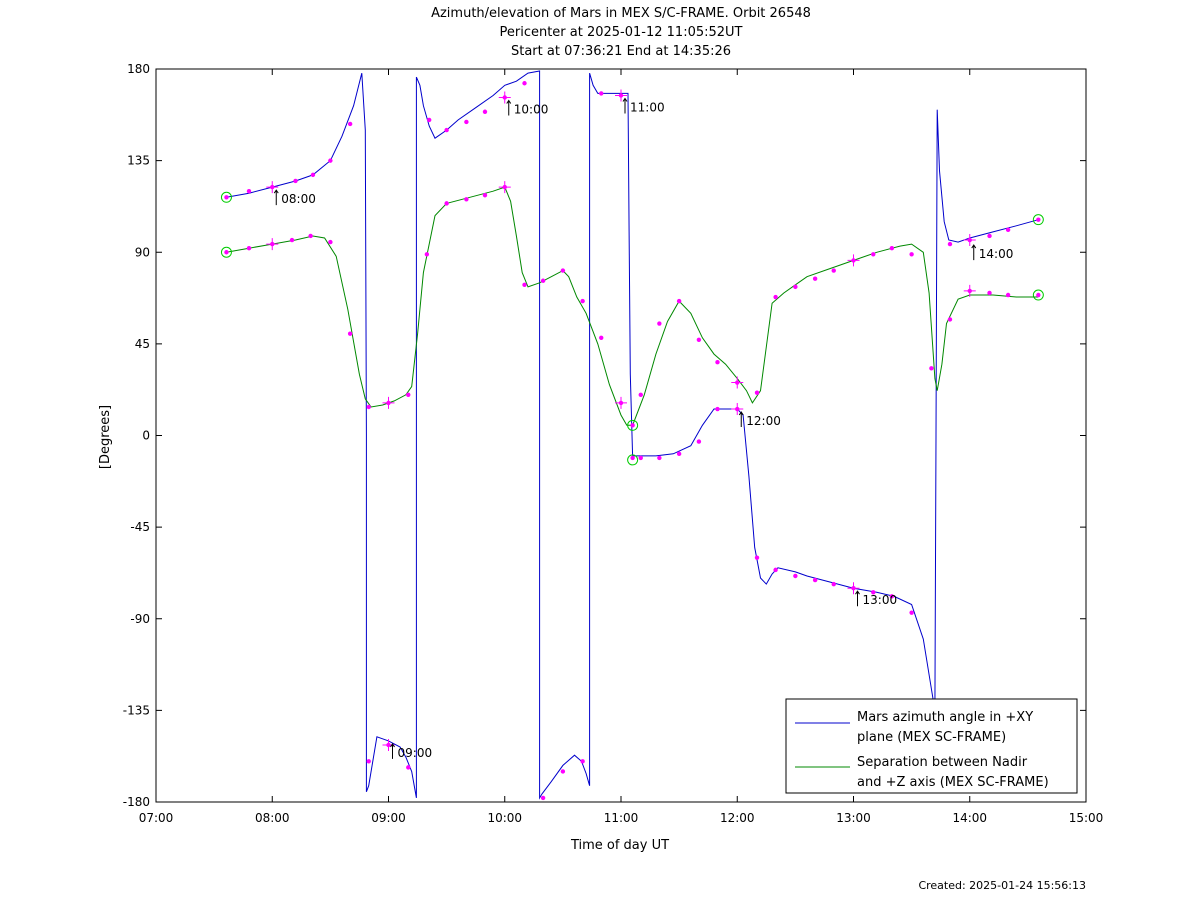 Image resolution: width=1200 pixels, height=901 pixels. Describe the element at coordinates (156, 818) in the screenshot. I see `x-tick-label: 07:00` at that location.